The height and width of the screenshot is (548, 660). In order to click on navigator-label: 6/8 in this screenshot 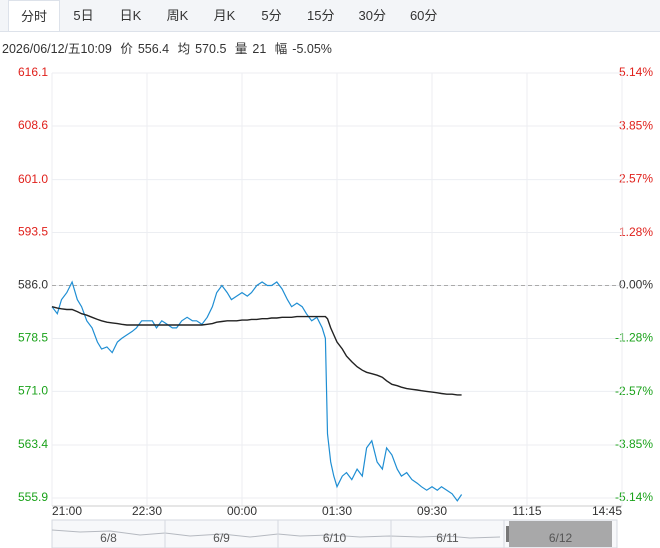, I will do `click(108, 538)`.